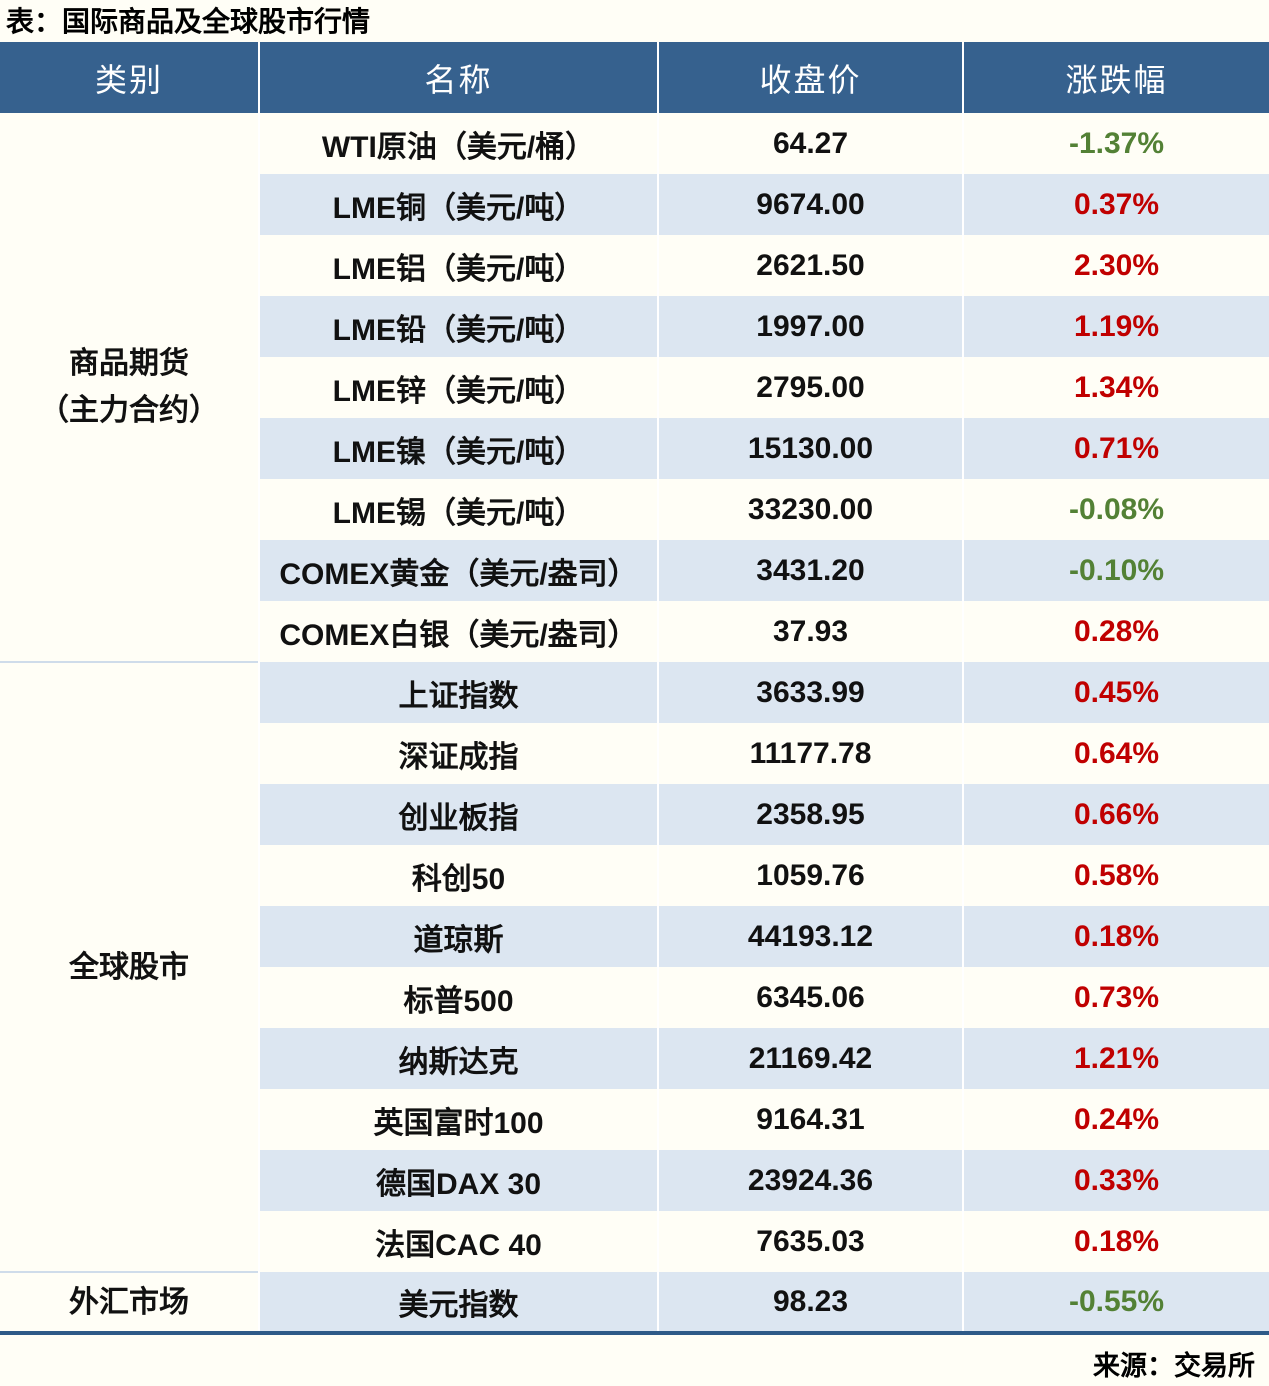 The width and height of the screenshot is (1269, 1386). I want to click on header-row: 类别 名称 收盘价 涨跌幅, so click(634, 77).